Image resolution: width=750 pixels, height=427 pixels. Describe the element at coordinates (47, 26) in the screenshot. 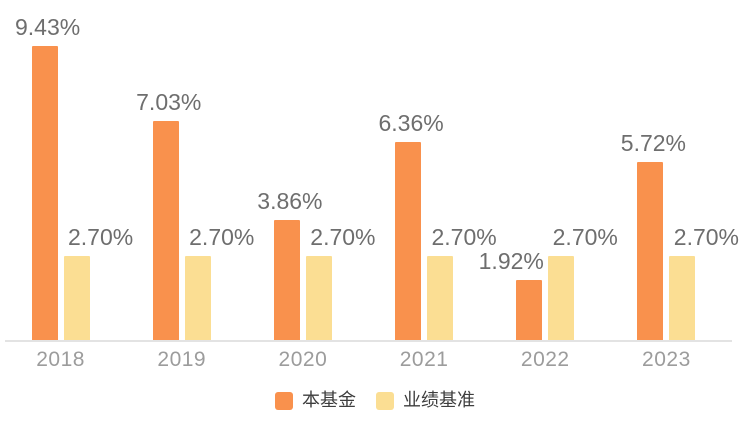

I see `fund-value-label: 9.43%` at that location.